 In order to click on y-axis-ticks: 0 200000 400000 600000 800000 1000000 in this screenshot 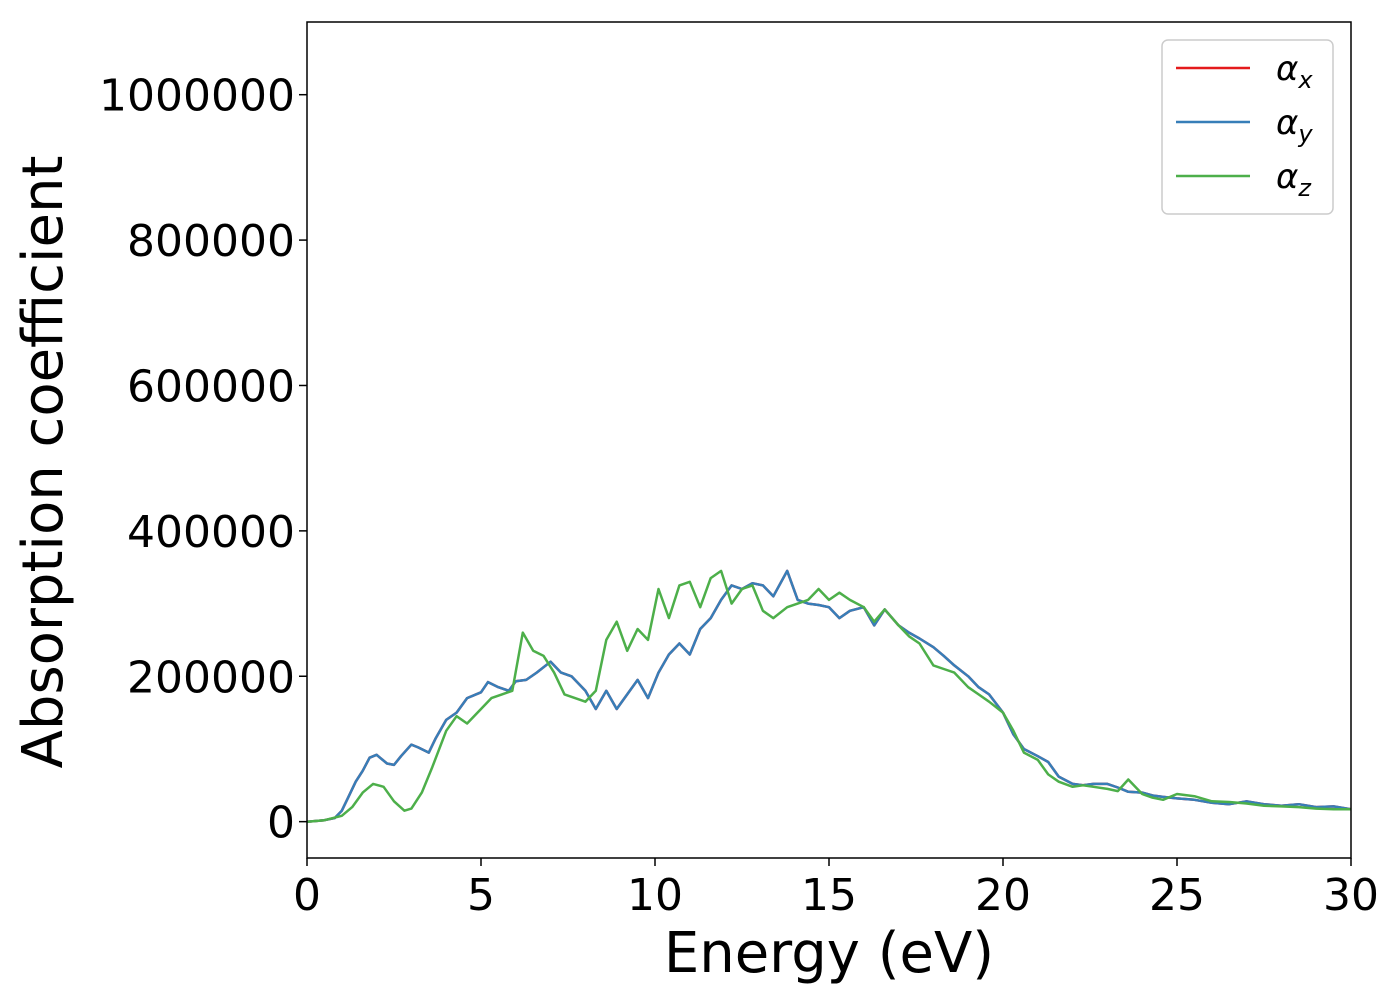, I will do `click(203, 460)`.